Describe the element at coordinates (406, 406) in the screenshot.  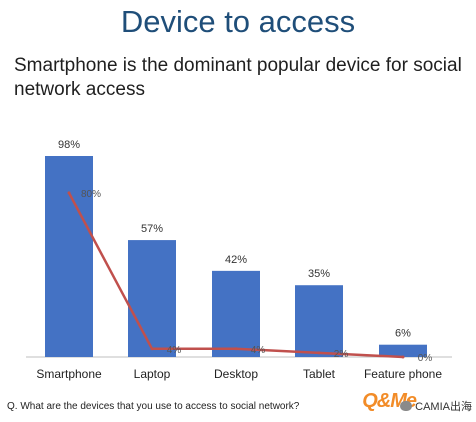
I see `wechat-icon` at that location.